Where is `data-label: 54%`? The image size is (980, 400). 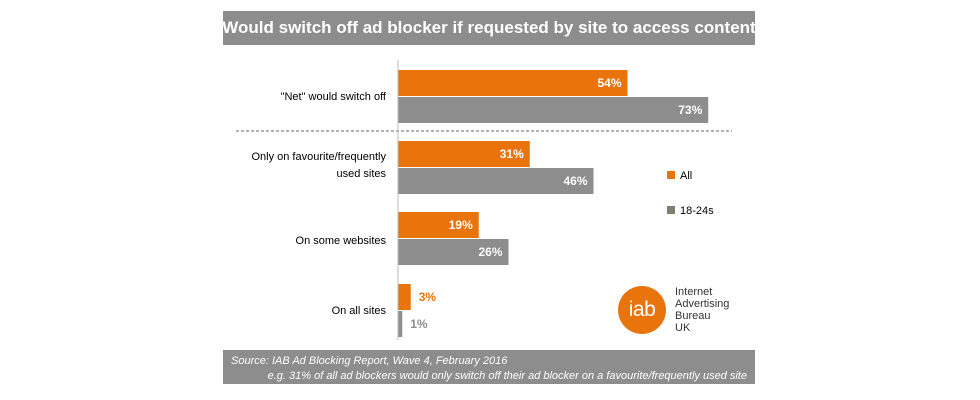
data-label: 54% is located at coordinates (609, 83).